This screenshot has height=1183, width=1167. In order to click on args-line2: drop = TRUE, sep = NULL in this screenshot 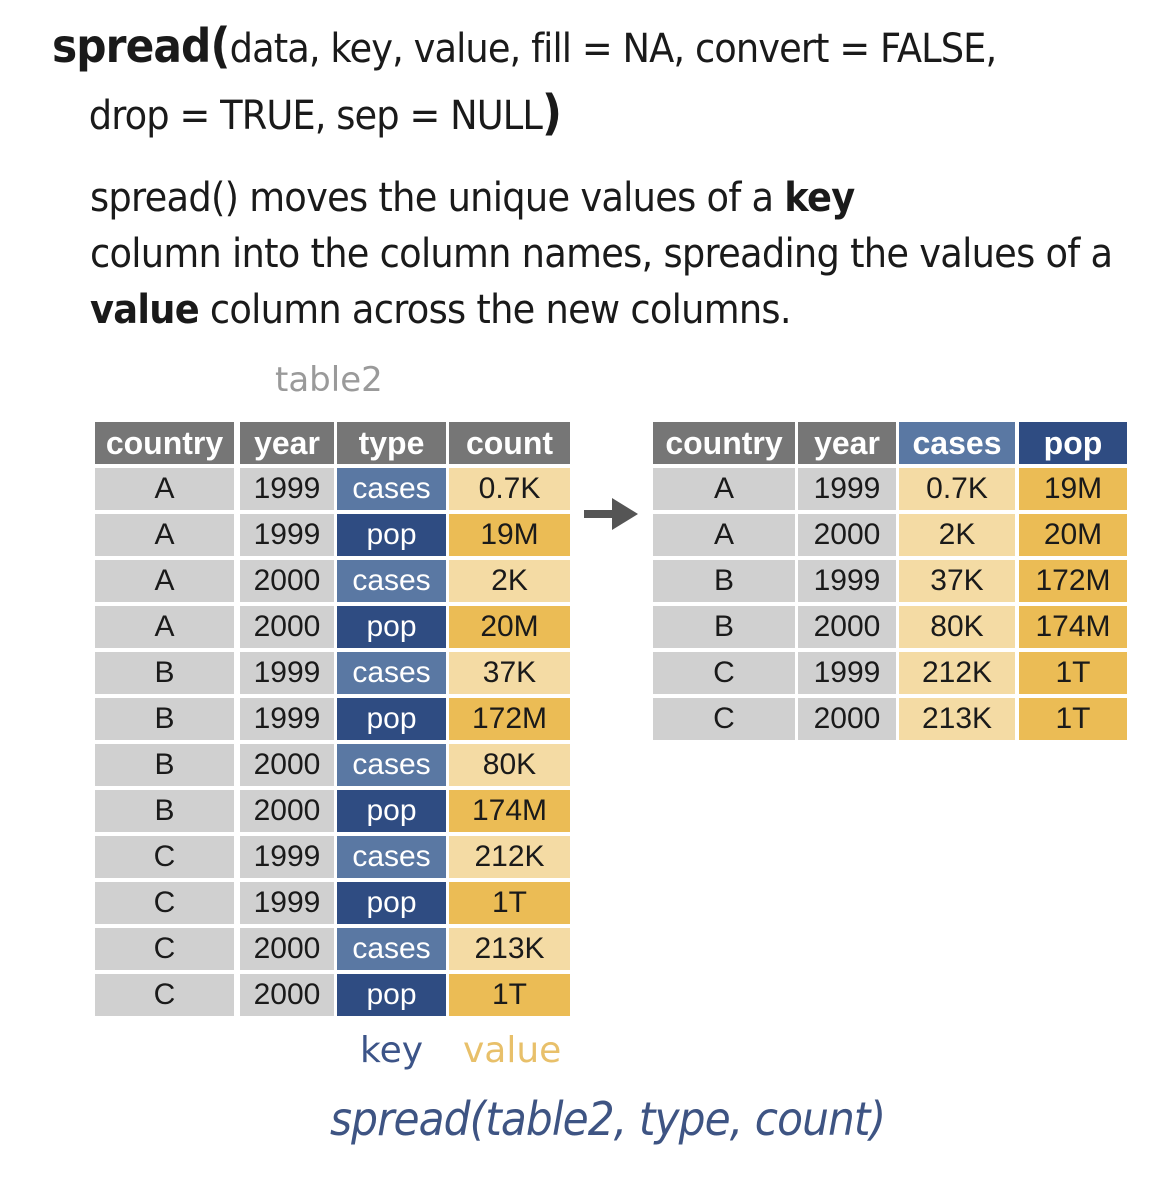, I will do `click(315, 116)`.